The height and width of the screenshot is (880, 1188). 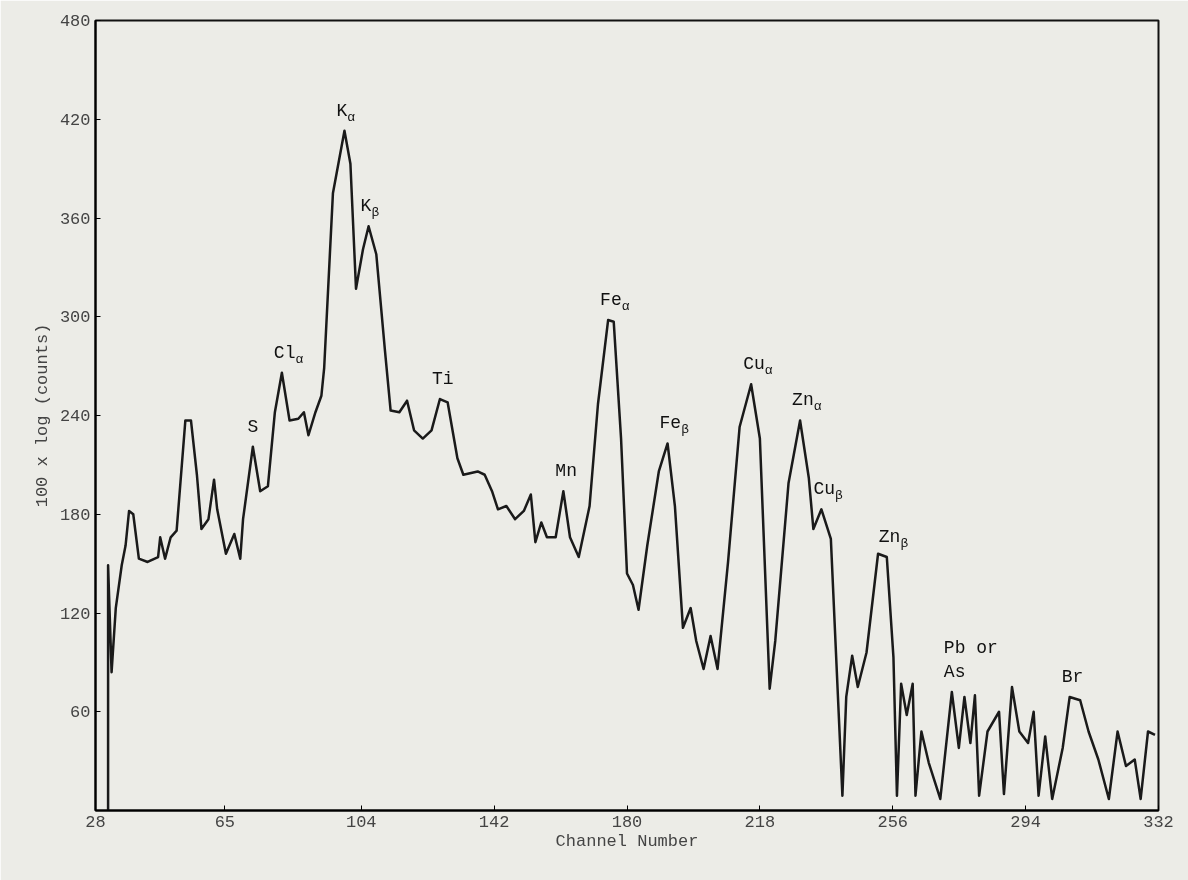 I want to click on y-tick-label: 60, so click(x=80, y=713).